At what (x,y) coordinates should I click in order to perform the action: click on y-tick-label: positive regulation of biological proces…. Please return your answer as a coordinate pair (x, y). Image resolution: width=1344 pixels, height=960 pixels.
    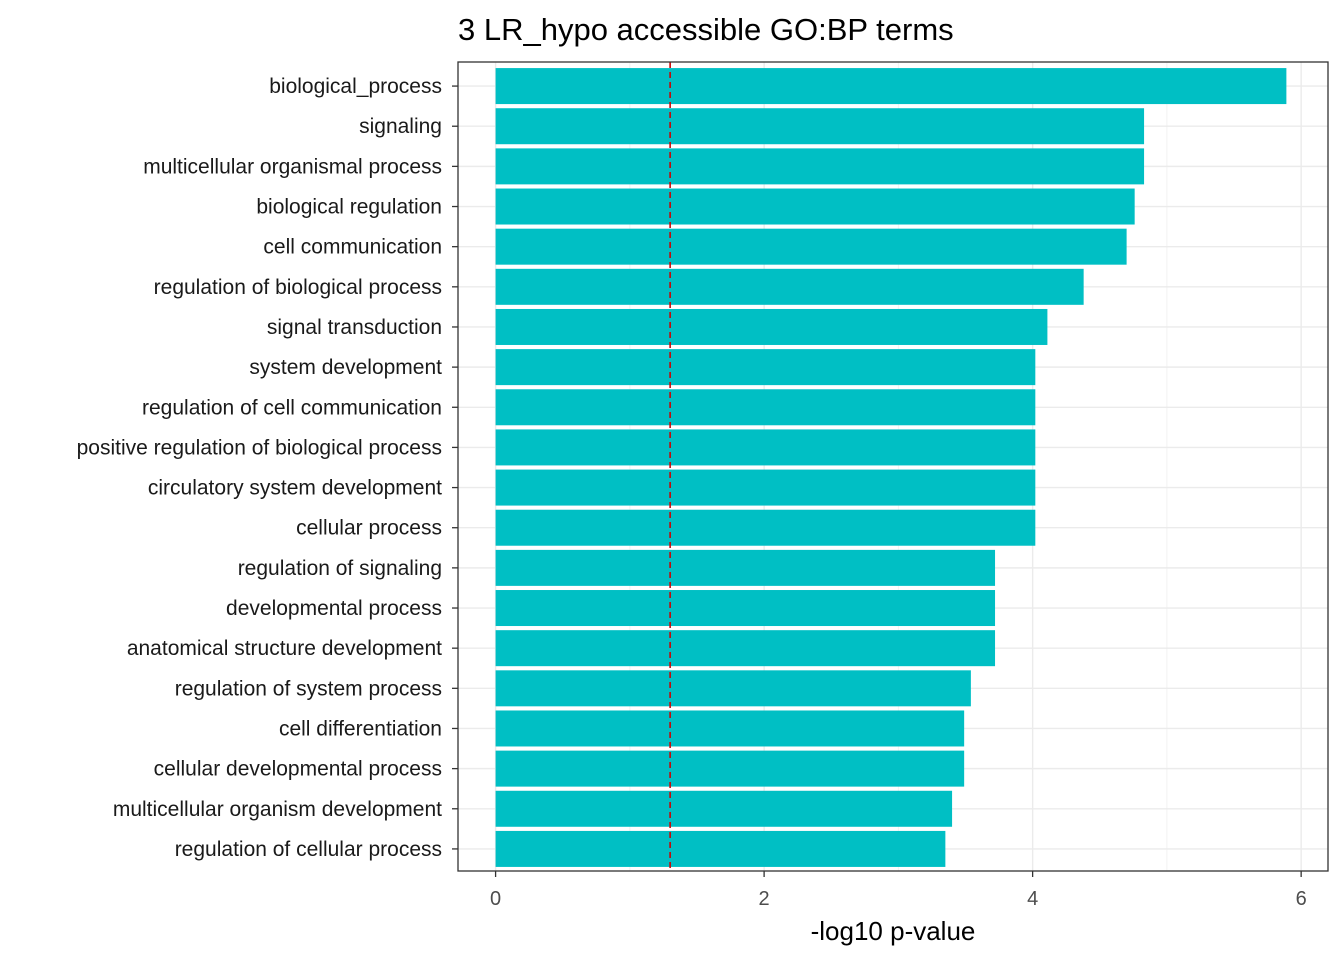
    Looking at the image, I should click on (259, 447).